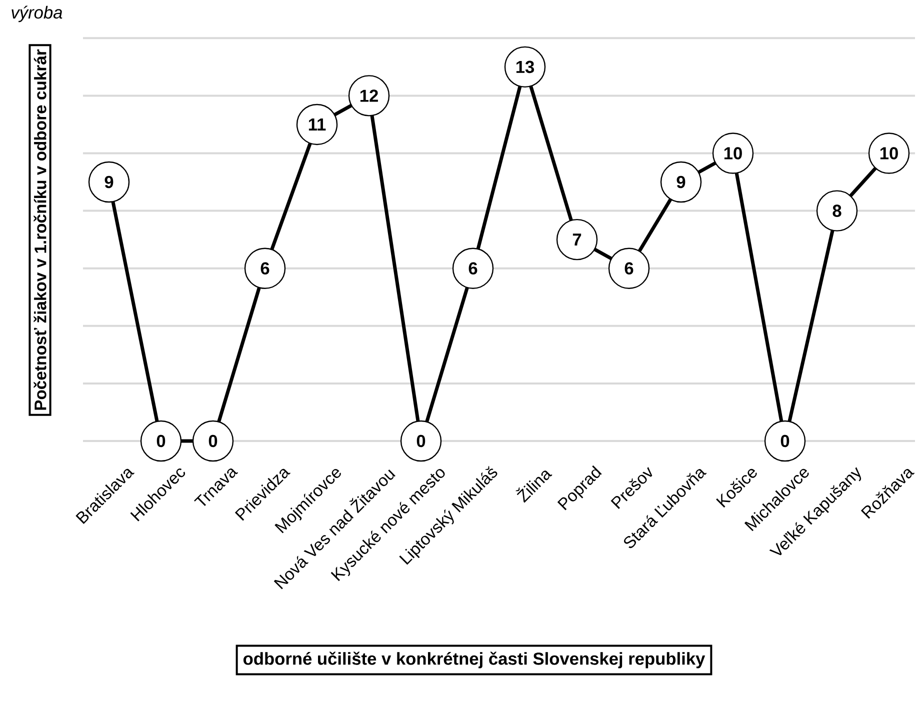 The height and width of the screenshot is (701, 921). I want to click on data-label: 12, so click(369, 96).